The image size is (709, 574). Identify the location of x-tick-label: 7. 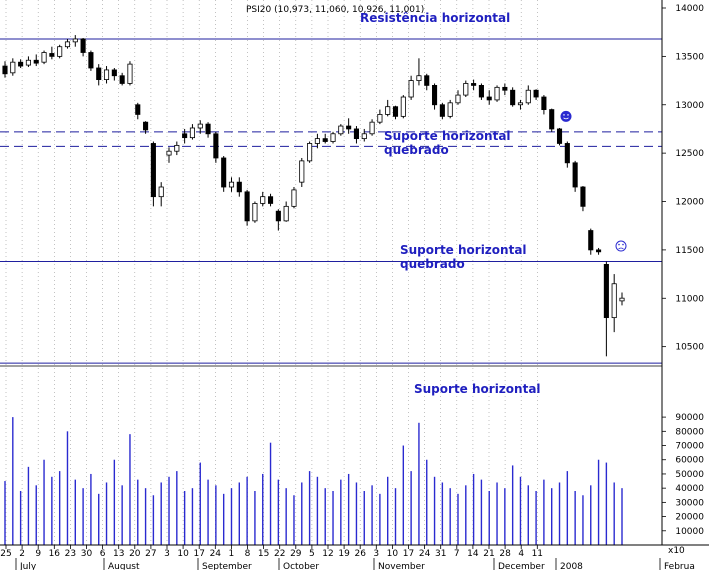
(457, 554).